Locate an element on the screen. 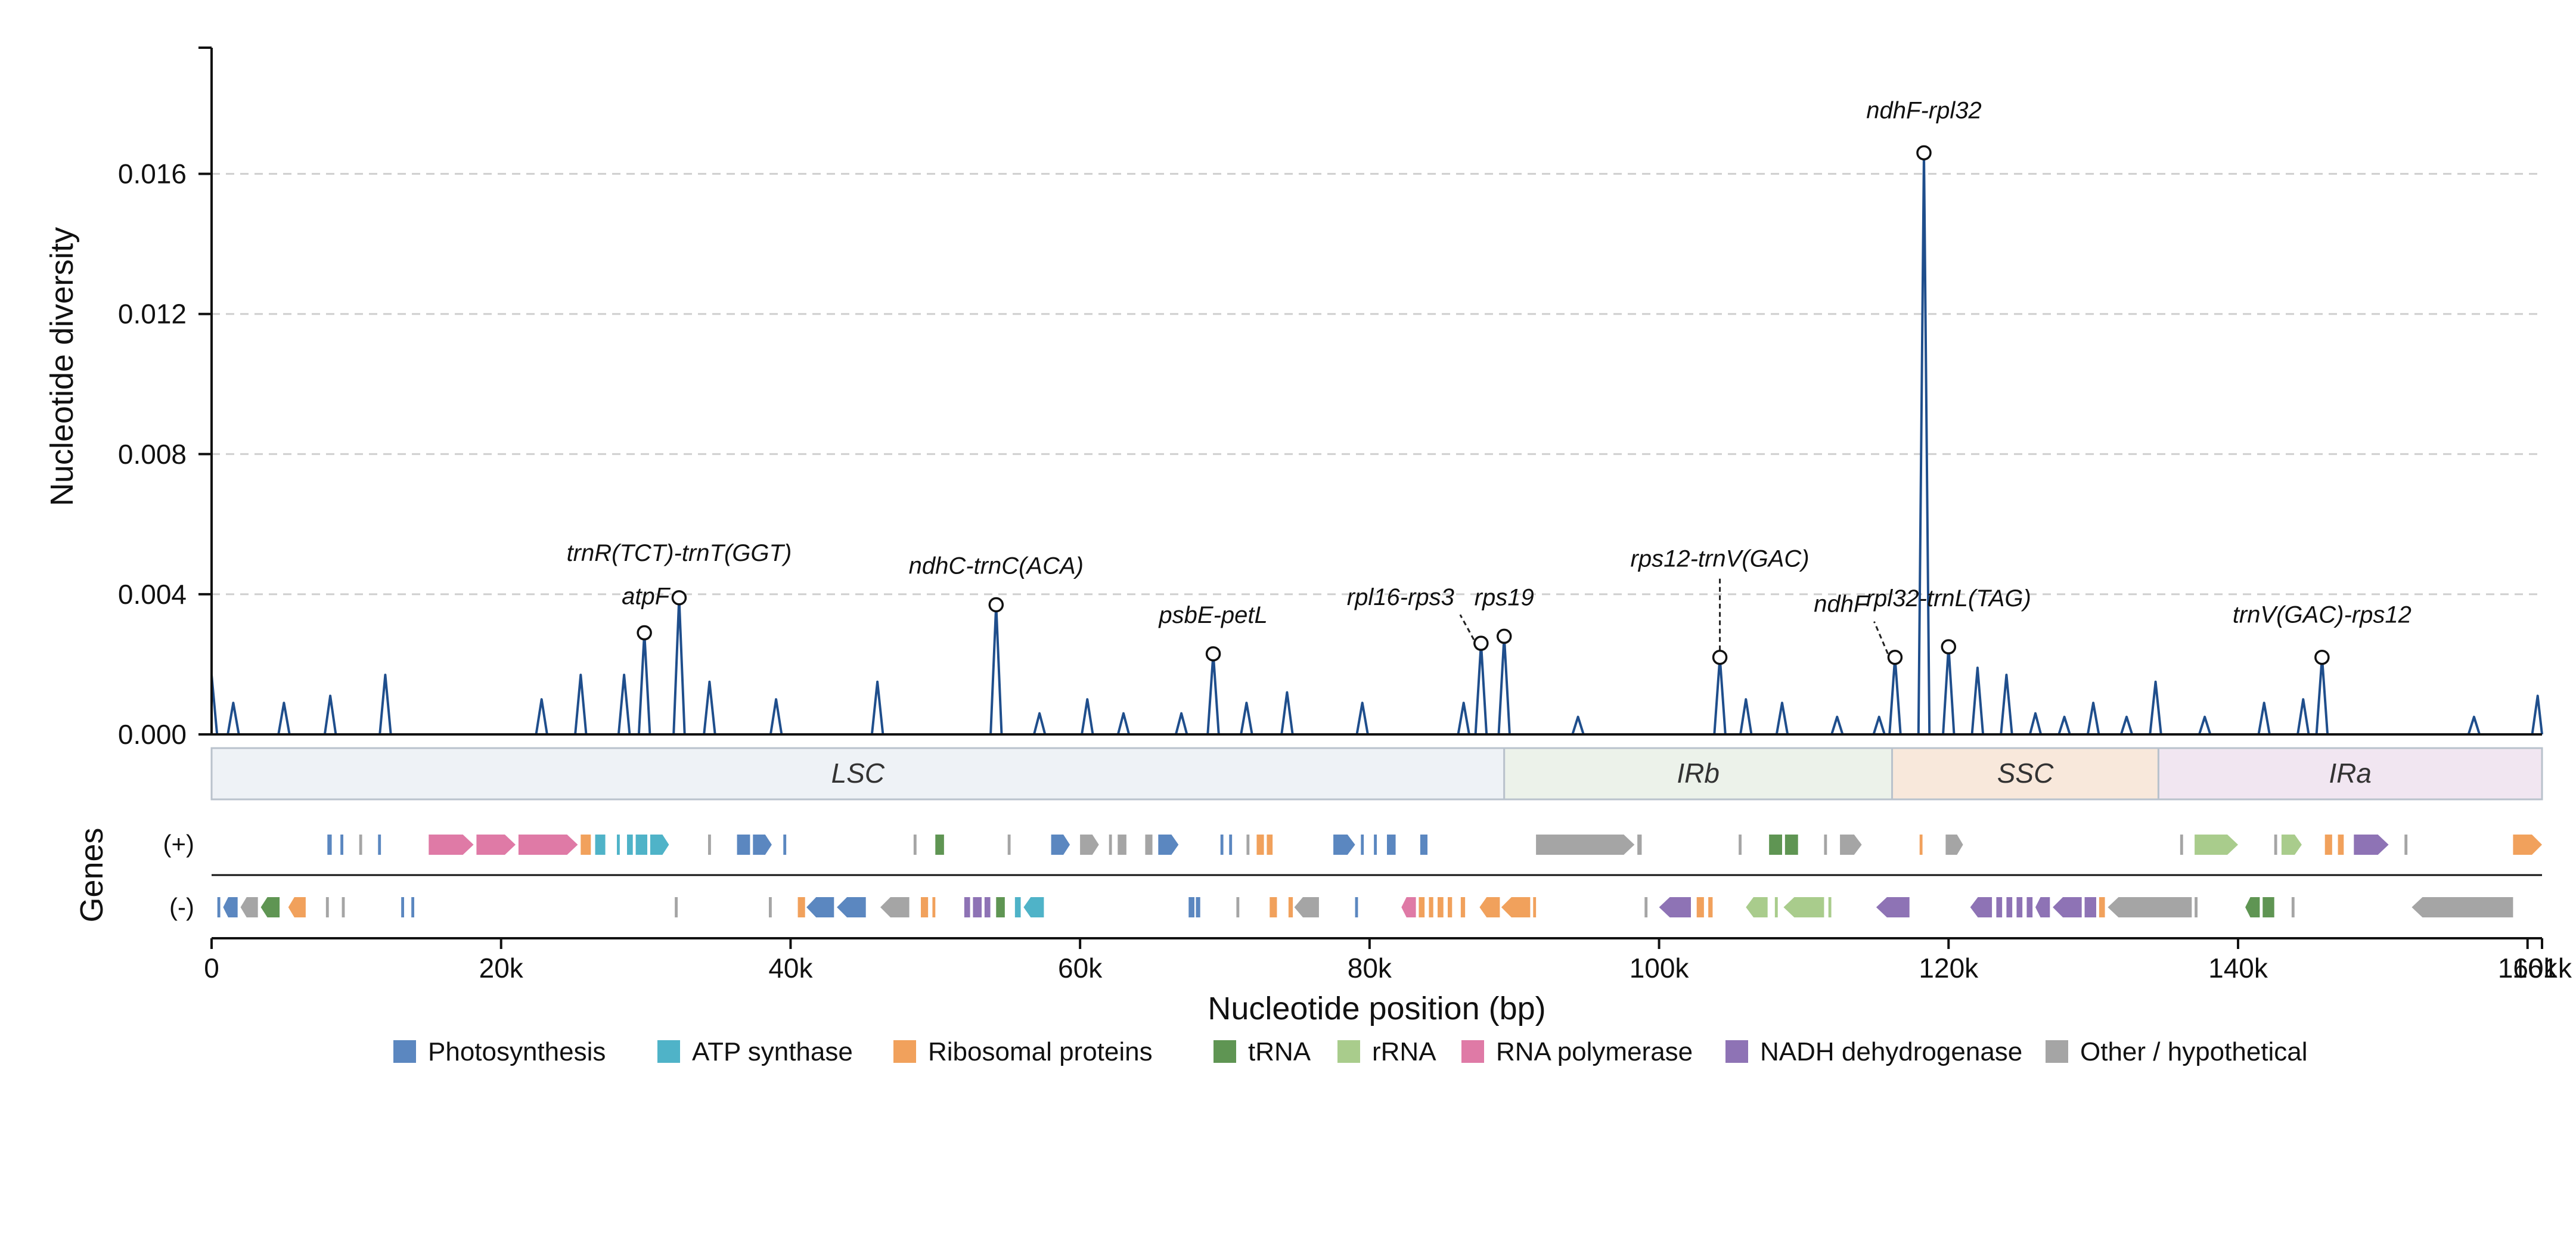 The width and height of the screenshot is (2576, 1253). legend-label: rRNA is located at coordinates (1404, 1051).